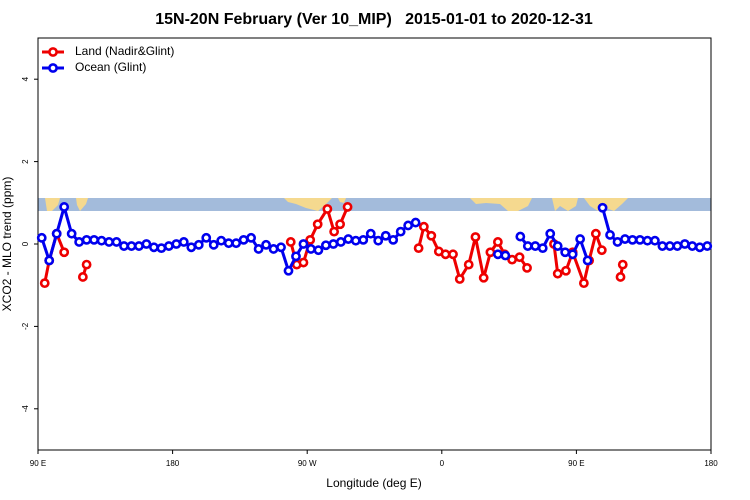  What do you see at coordinates (373, 483) in the screenshot?
I see `x-axis-label: Longitude (deg E)` at bounding box center [373, 483].